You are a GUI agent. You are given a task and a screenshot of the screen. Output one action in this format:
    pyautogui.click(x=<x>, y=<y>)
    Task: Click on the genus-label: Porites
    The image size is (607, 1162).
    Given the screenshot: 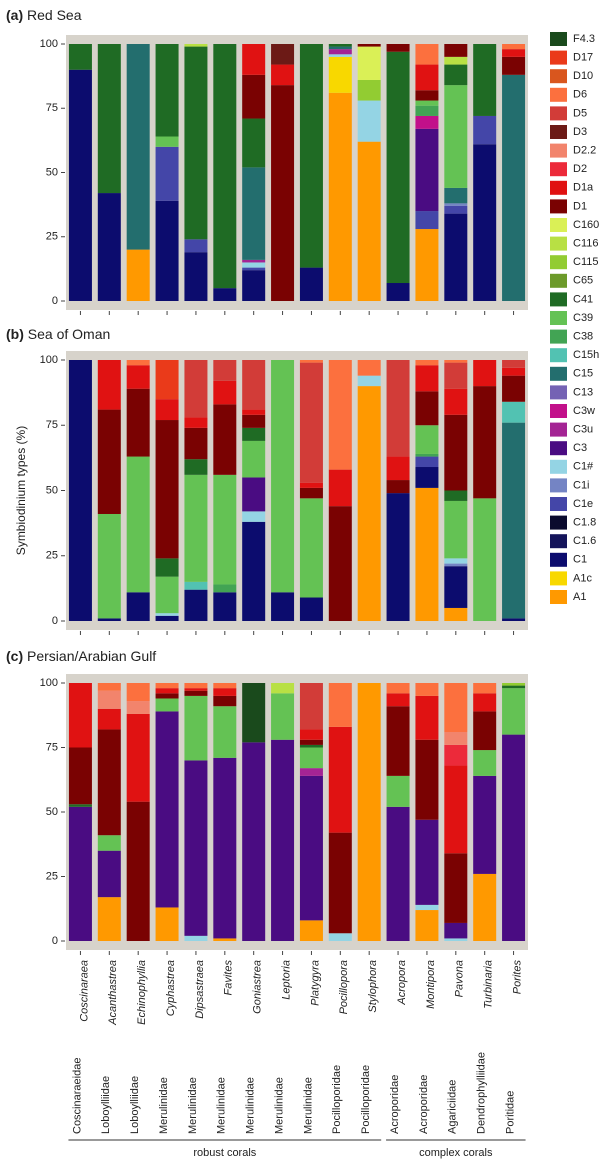 What is the action you would take?
    pyautogui.click(x=517, y=977)
    